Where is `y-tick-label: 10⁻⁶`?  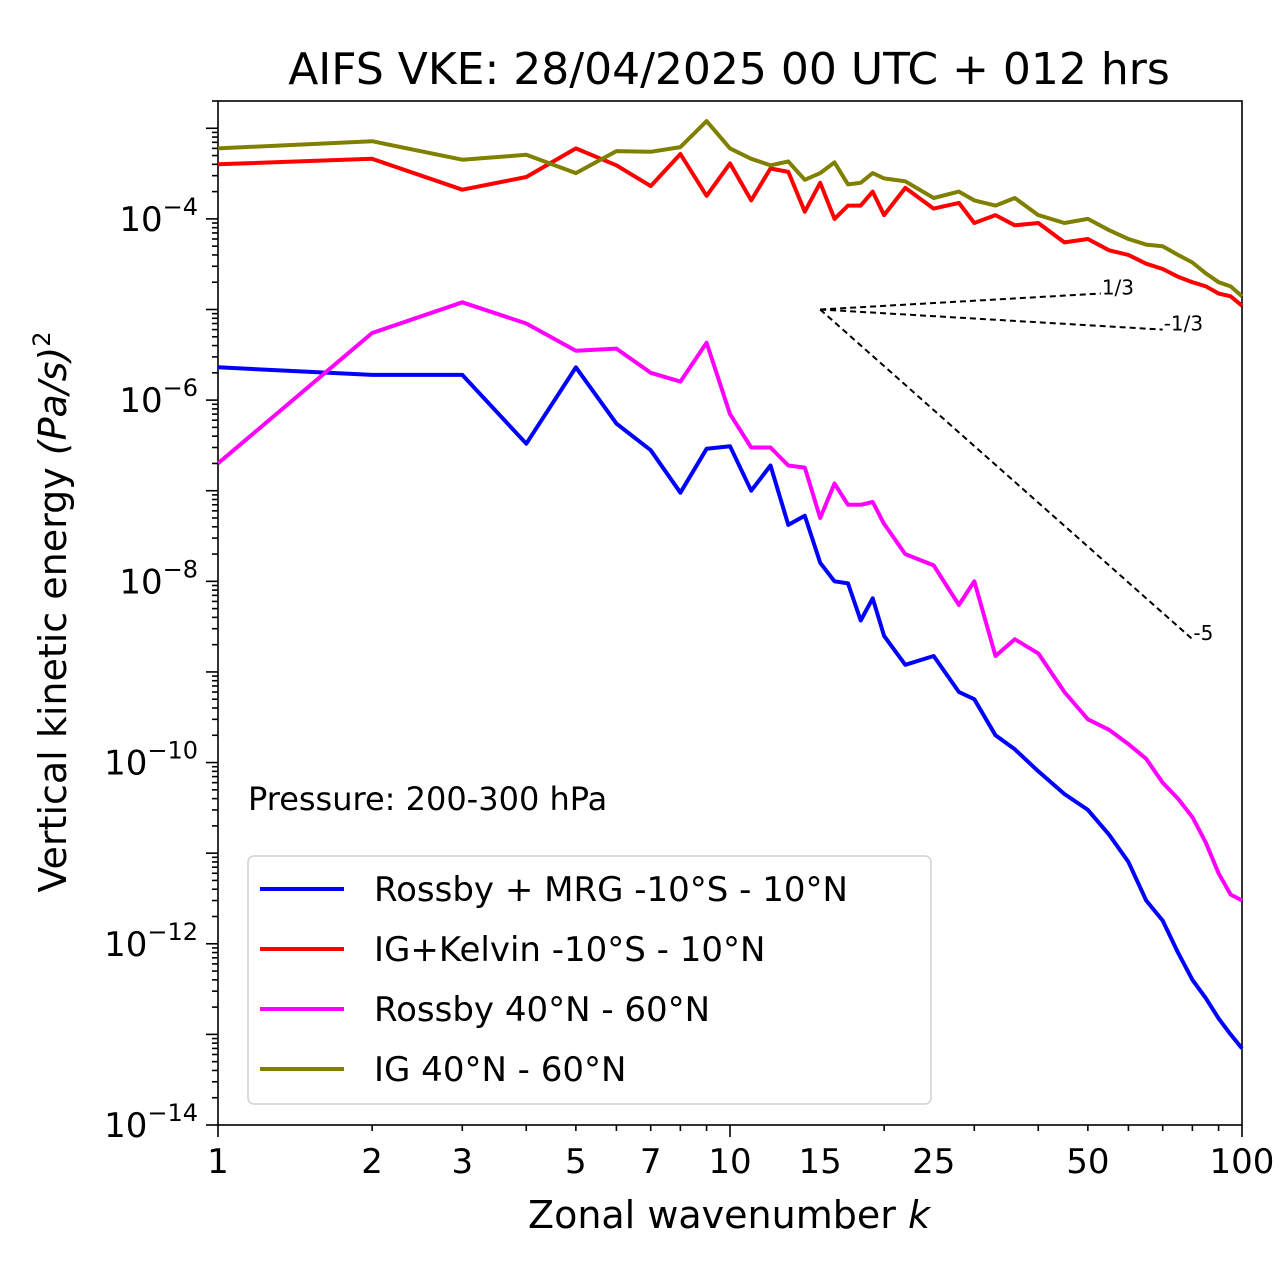
y-tick-label: 10⁻⁶ is located at coordinates (158, 397).